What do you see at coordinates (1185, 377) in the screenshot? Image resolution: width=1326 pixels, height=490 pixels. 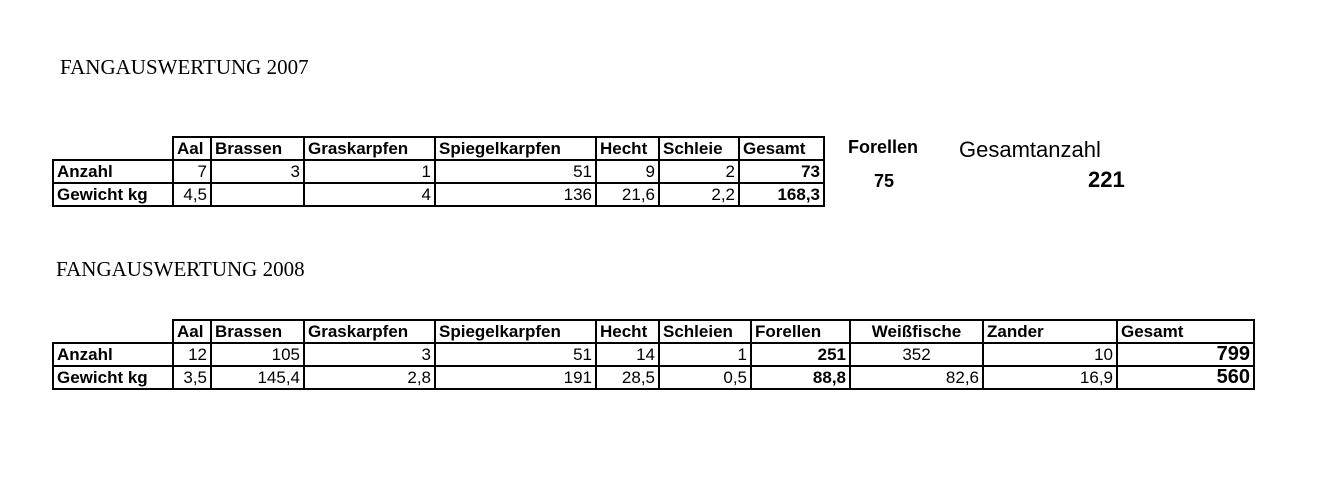 I see `total-cell: 560` at bounding box center [1185, 377].